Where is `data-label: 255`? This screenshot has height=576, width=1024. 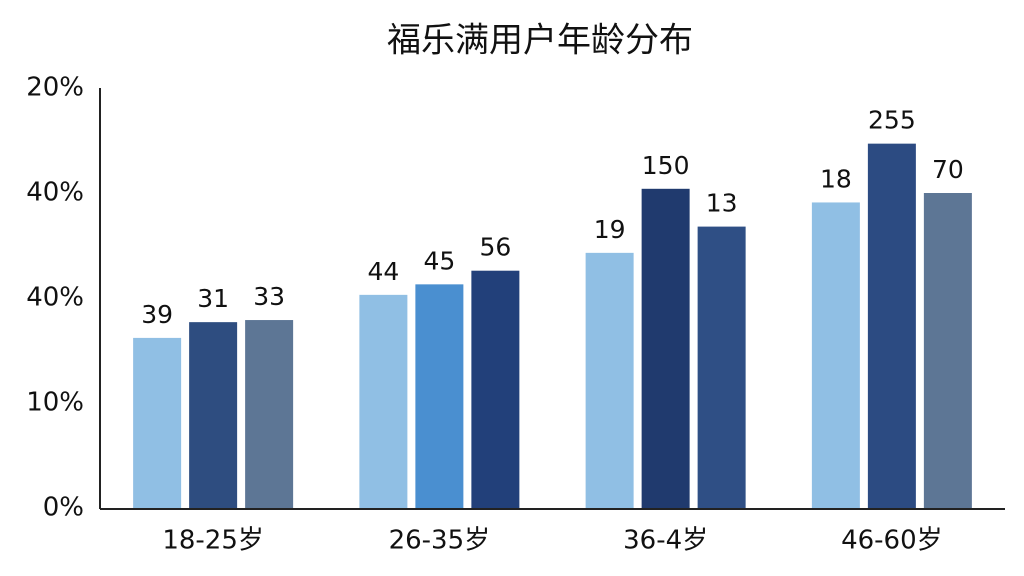
data-label: 255 is located at coordinates (892, 120).